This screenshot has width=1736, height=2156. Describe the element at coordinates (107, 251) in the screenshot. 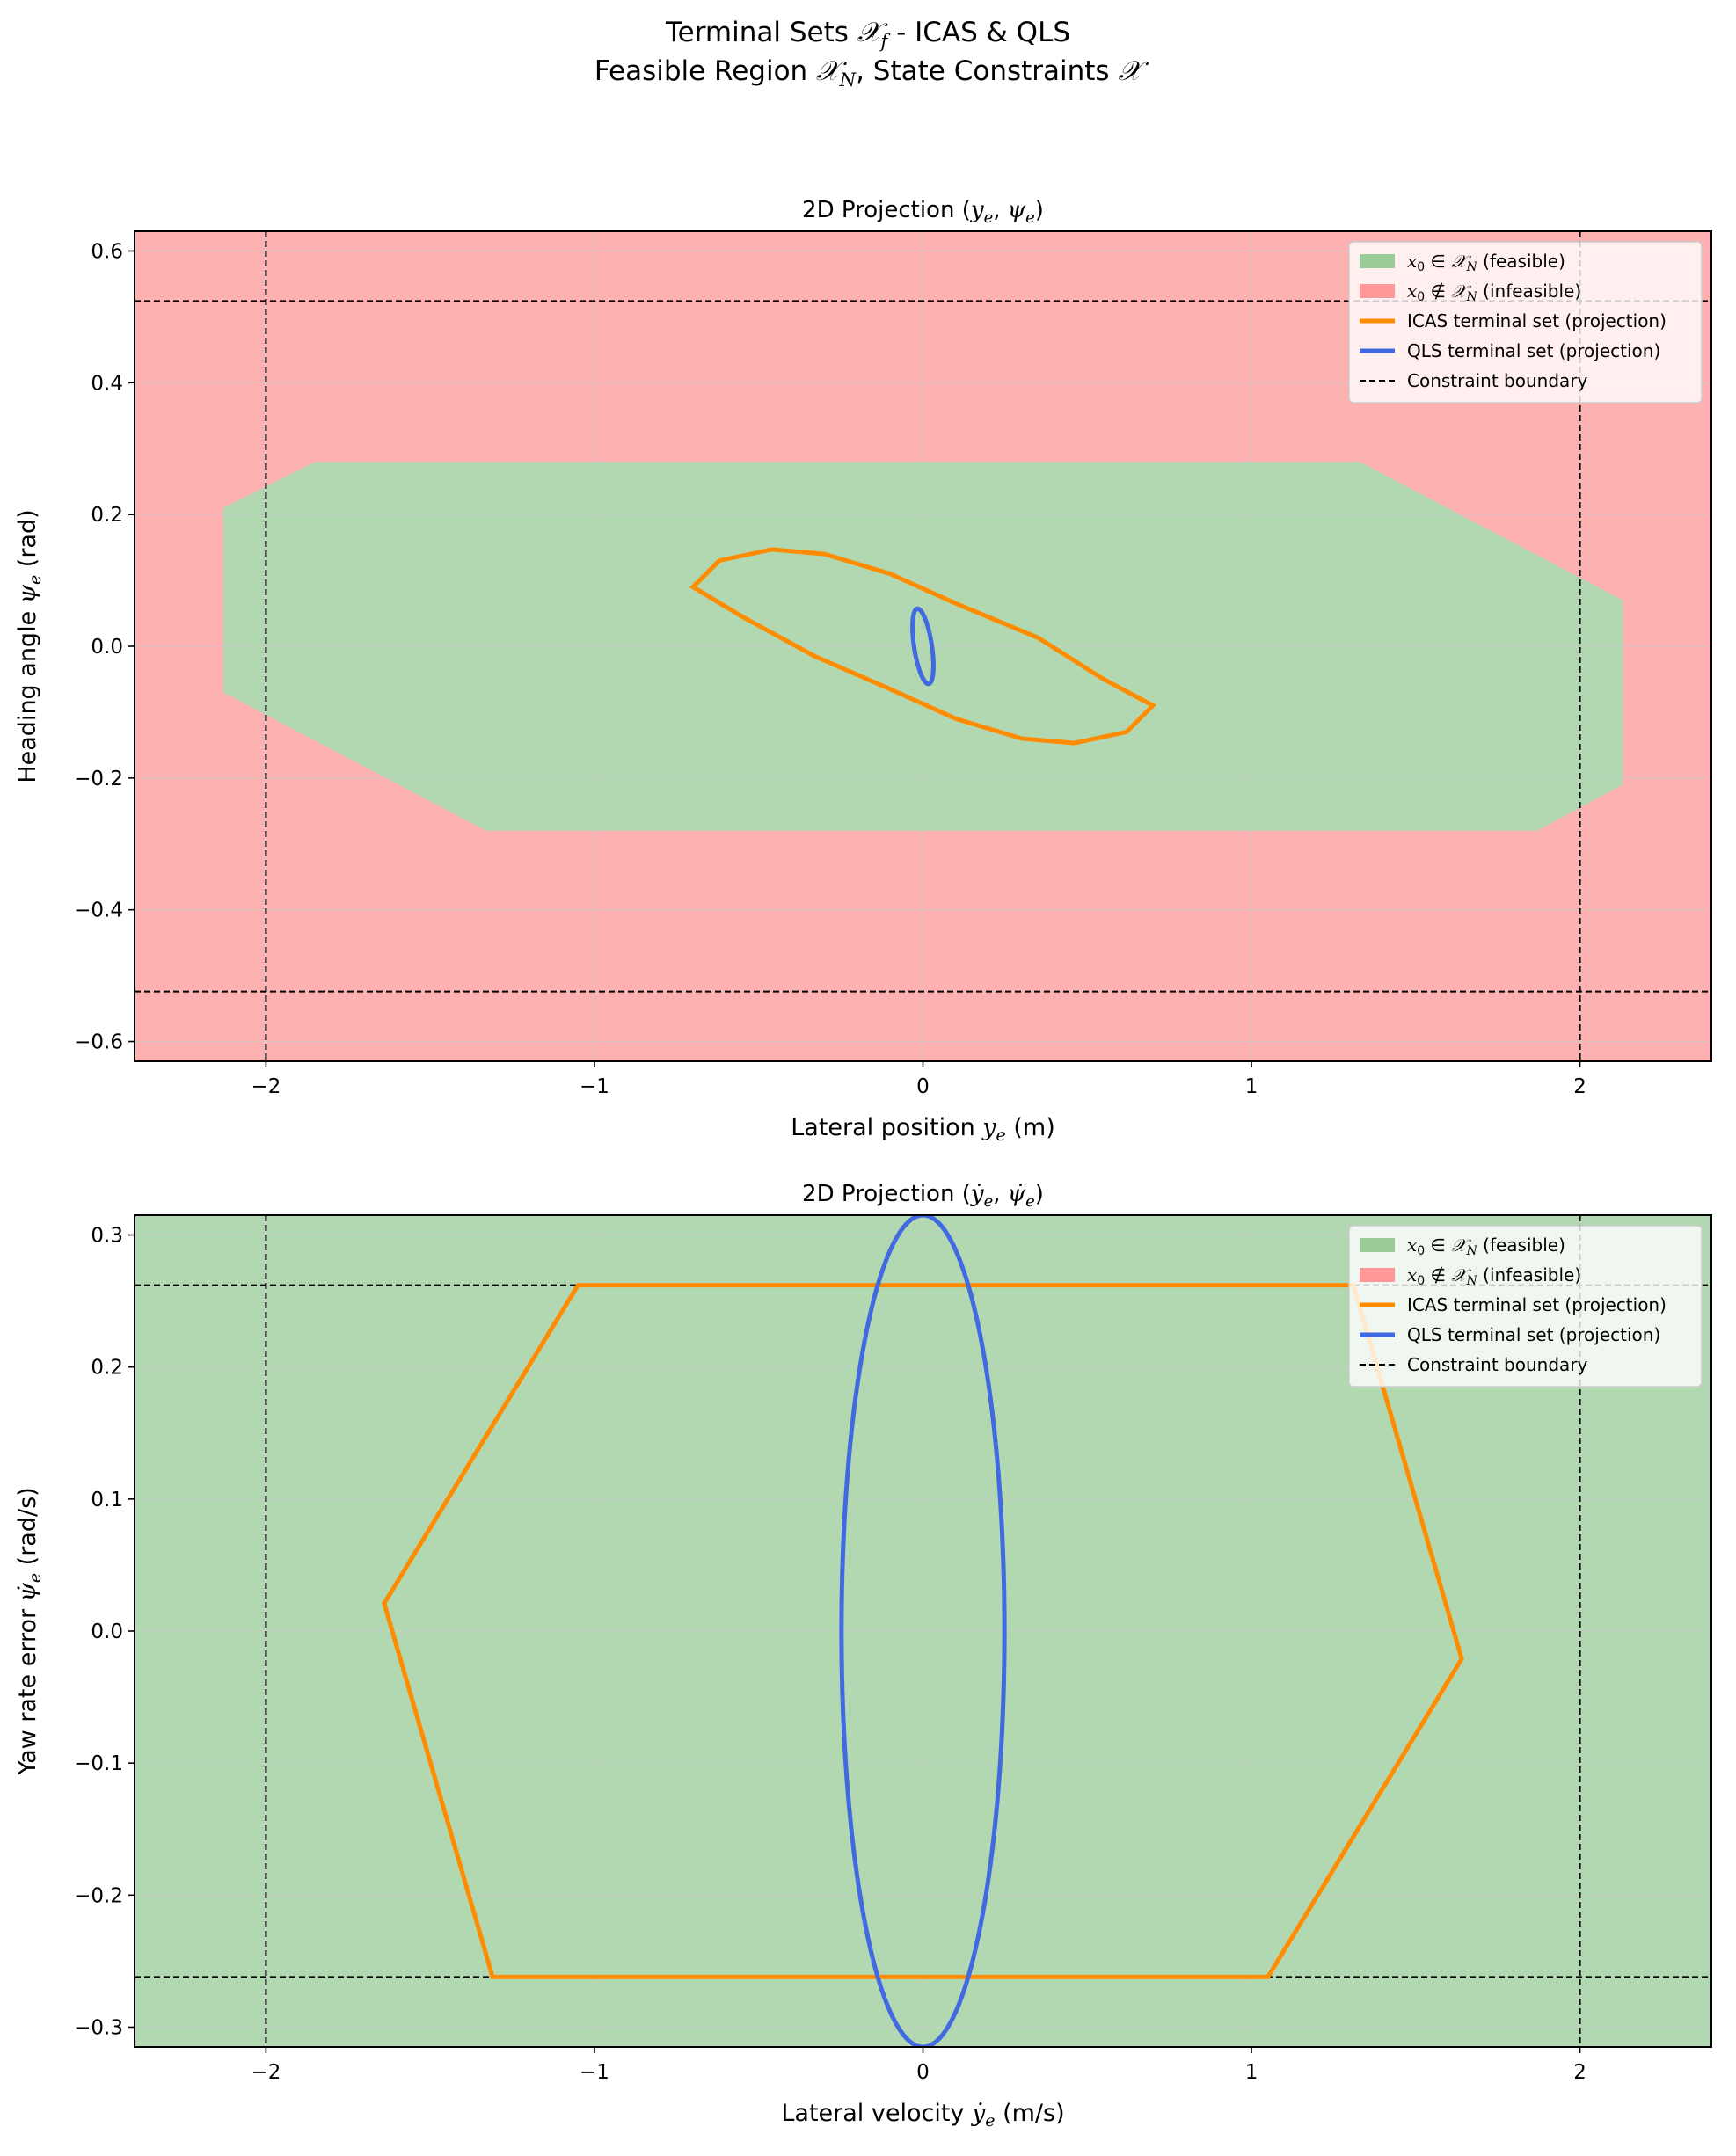

I see `y-tick-label: 0.6` at that location.